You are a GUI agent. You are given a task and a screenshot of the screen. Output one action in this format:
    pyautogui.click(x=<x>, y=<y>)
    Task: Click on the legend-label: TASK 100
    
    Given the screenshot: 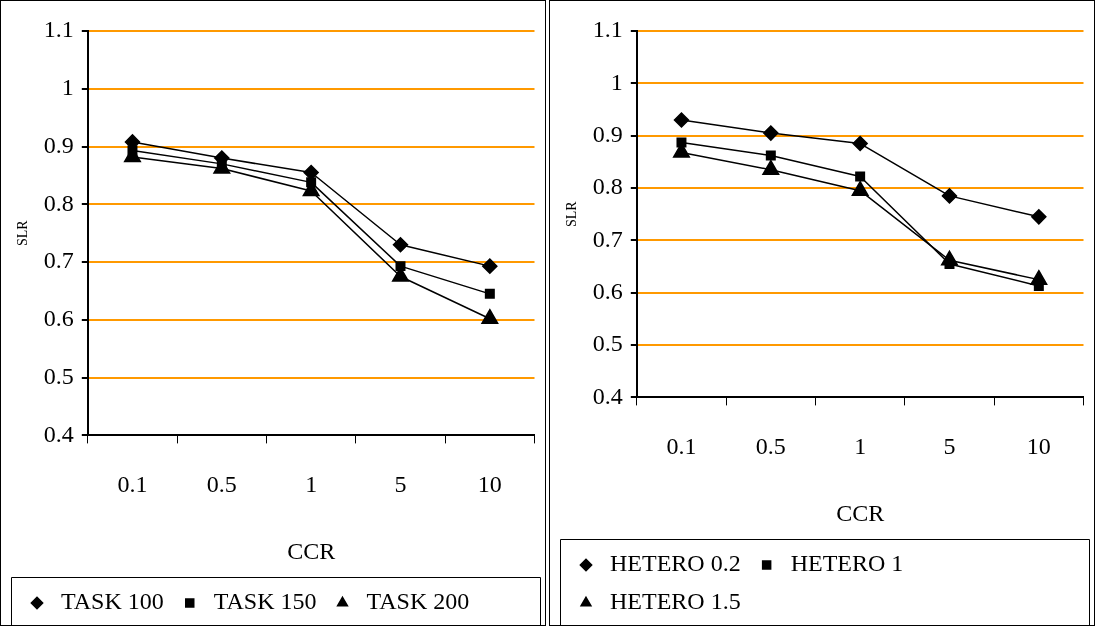 What is the action you would take?
    pyautogui.click(x=112, y=601)
    